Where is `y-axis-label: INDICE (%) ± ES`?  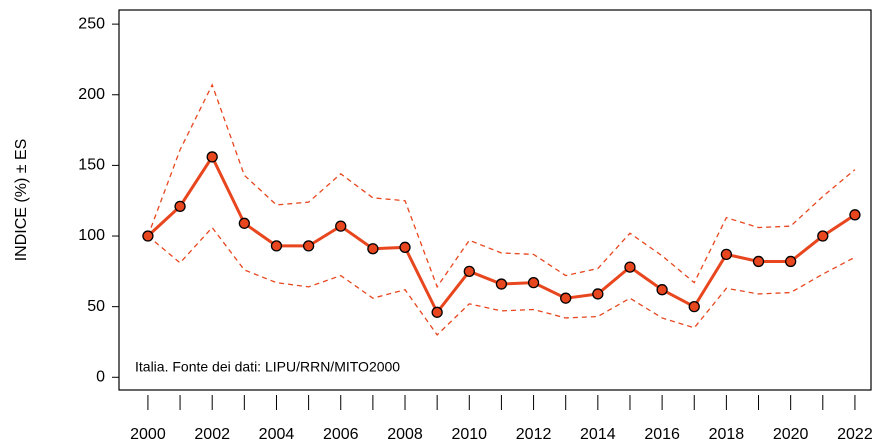
y-axis-label: INDICE (%) ± ES is located at coordinates (21, 200).